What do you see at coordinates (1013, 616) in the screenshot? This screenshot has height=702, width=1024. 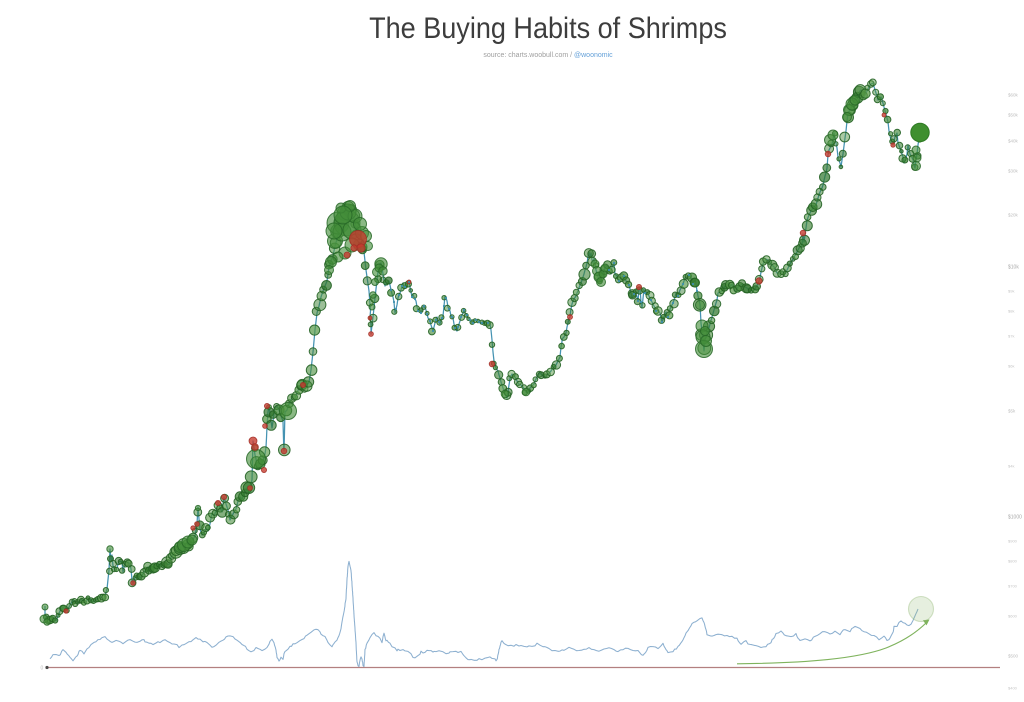 I see `svg-text: $600` at bounding box center [1013, 616].